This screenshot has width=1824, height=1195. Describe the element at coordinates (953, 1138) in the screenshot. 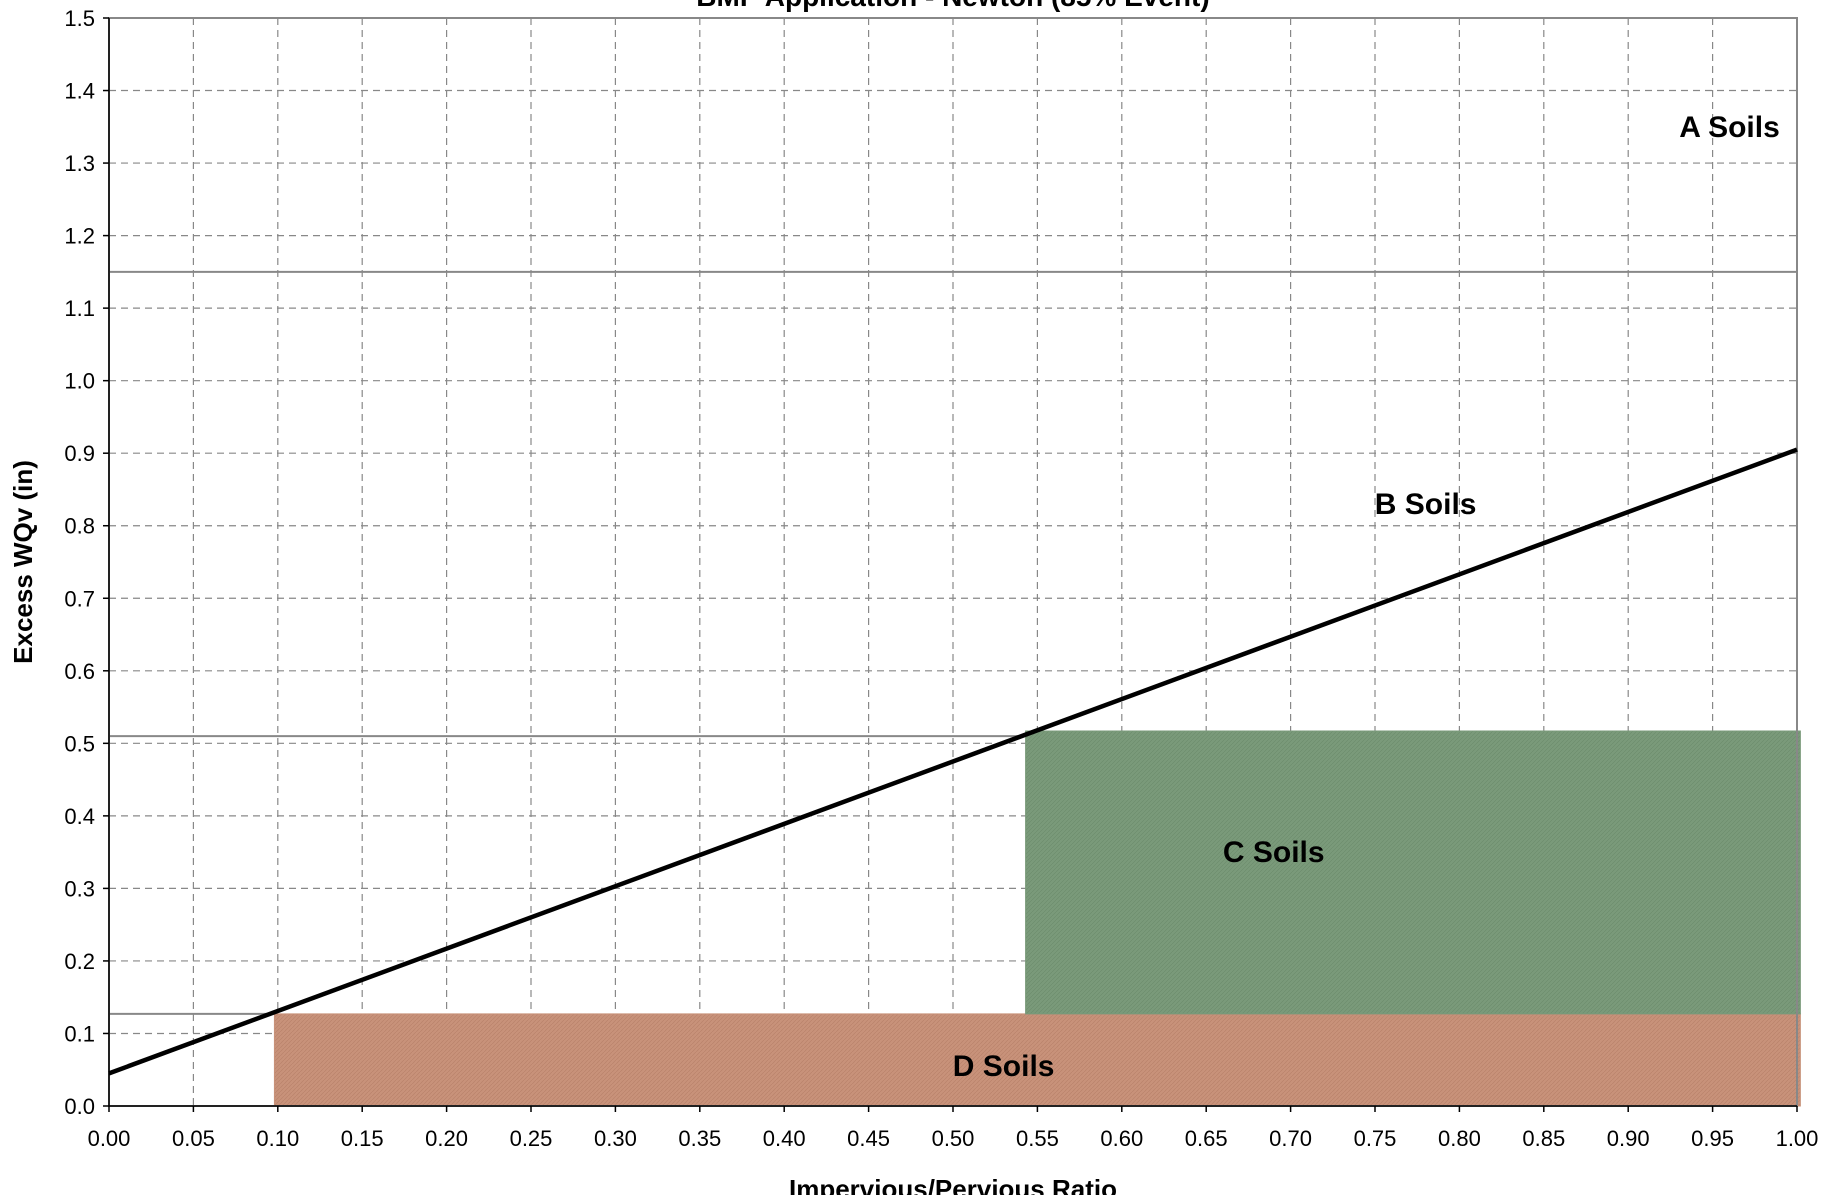

I see `x-tick-label-10: 0.50` at that location.